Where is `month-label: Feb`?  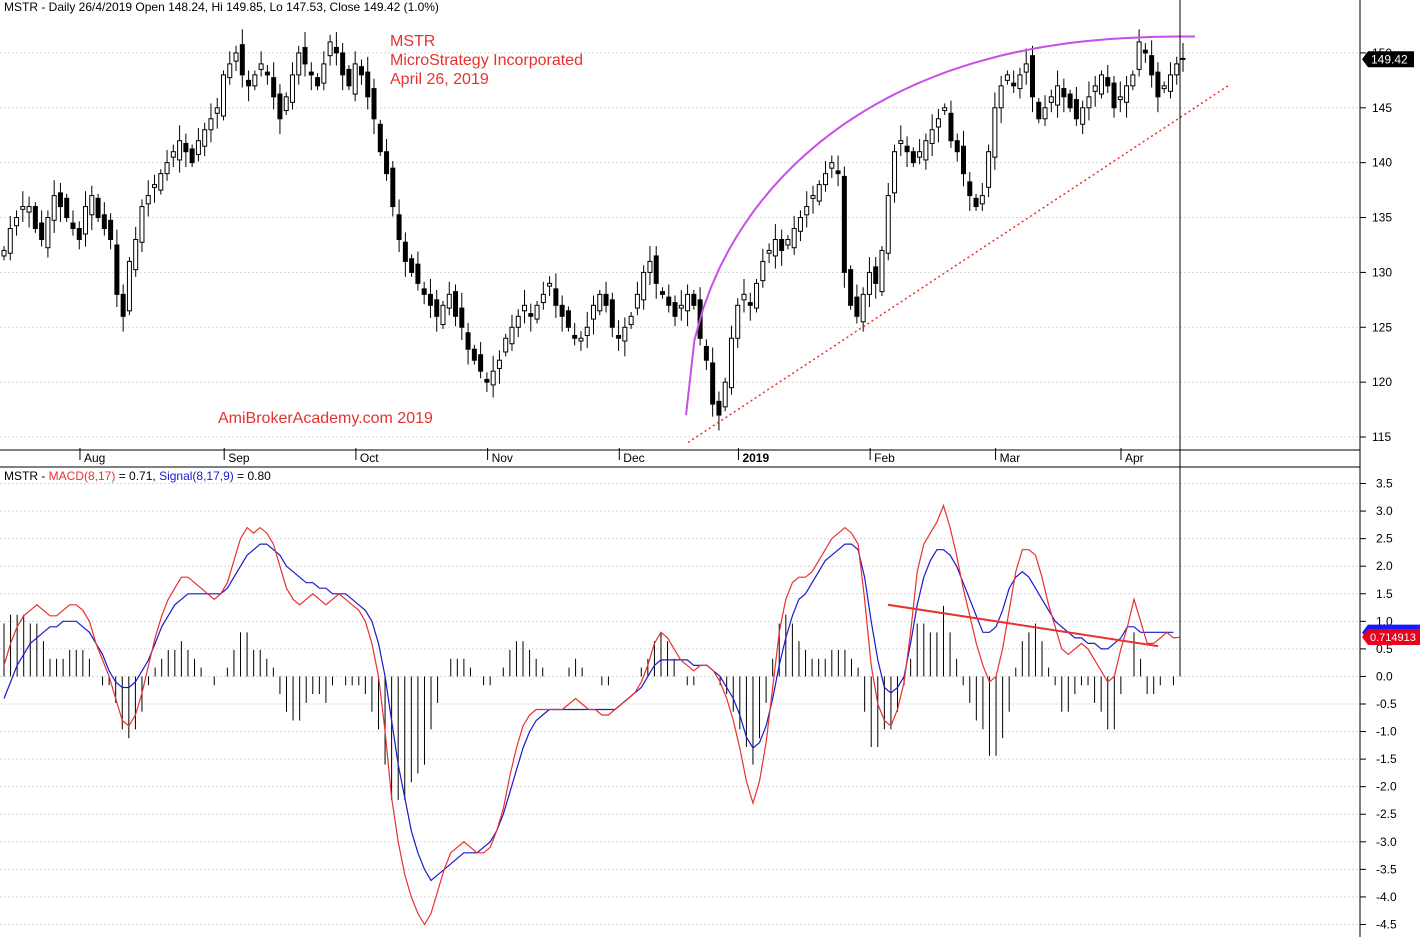 month-label: Feb is located at coordinates (884, 458).